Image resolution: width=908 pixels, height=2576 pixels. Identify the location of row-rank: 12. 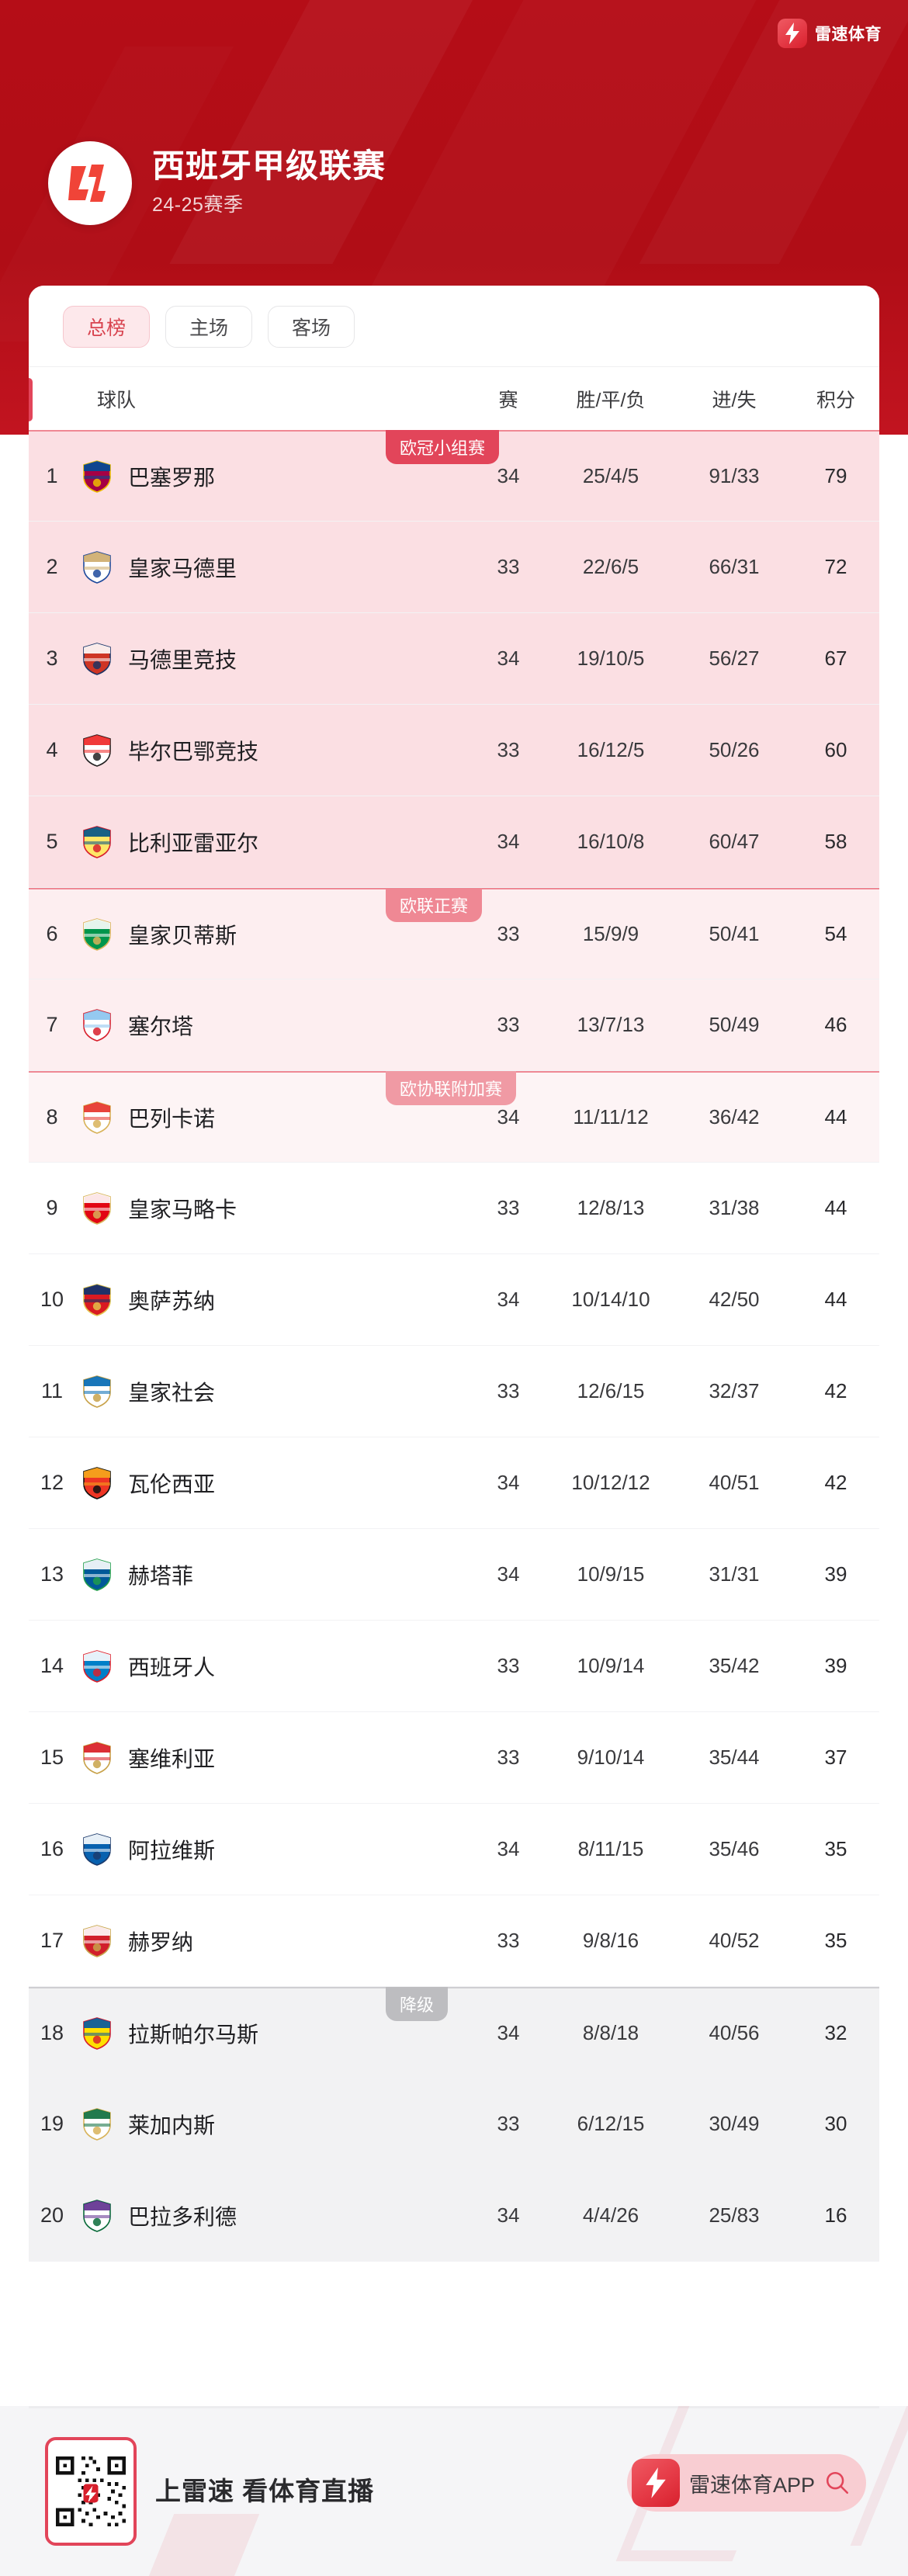
(52, 1482).